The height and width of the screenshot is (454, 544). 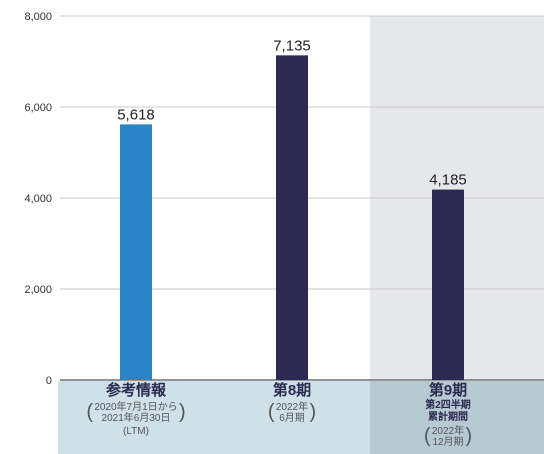 What do you see at coordinates (448, 417) in the screenshot?
I see `category-subtitle: 累計期間` at bounding box center [448, 417].